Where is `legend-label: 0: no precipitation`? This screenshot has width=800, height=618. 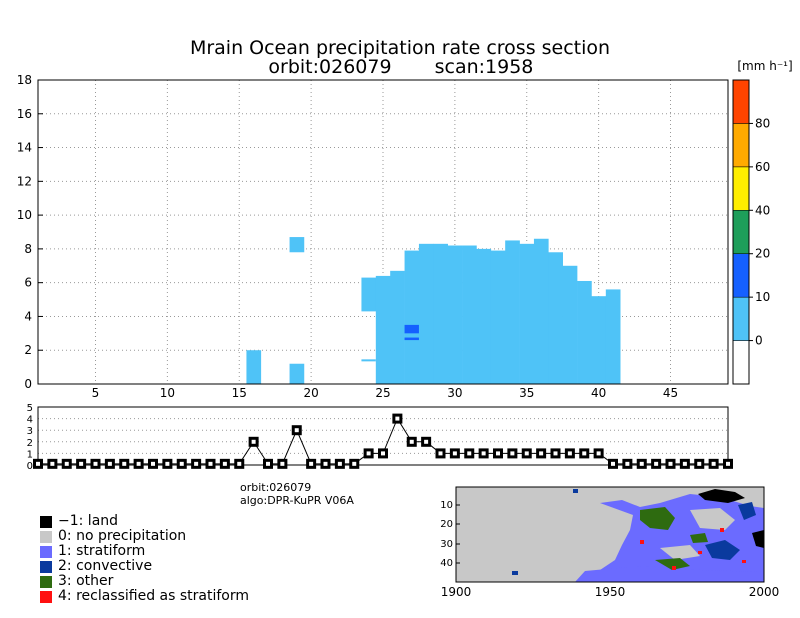
legend-label: 0: no precipitation is located at coordinates (122, 536).